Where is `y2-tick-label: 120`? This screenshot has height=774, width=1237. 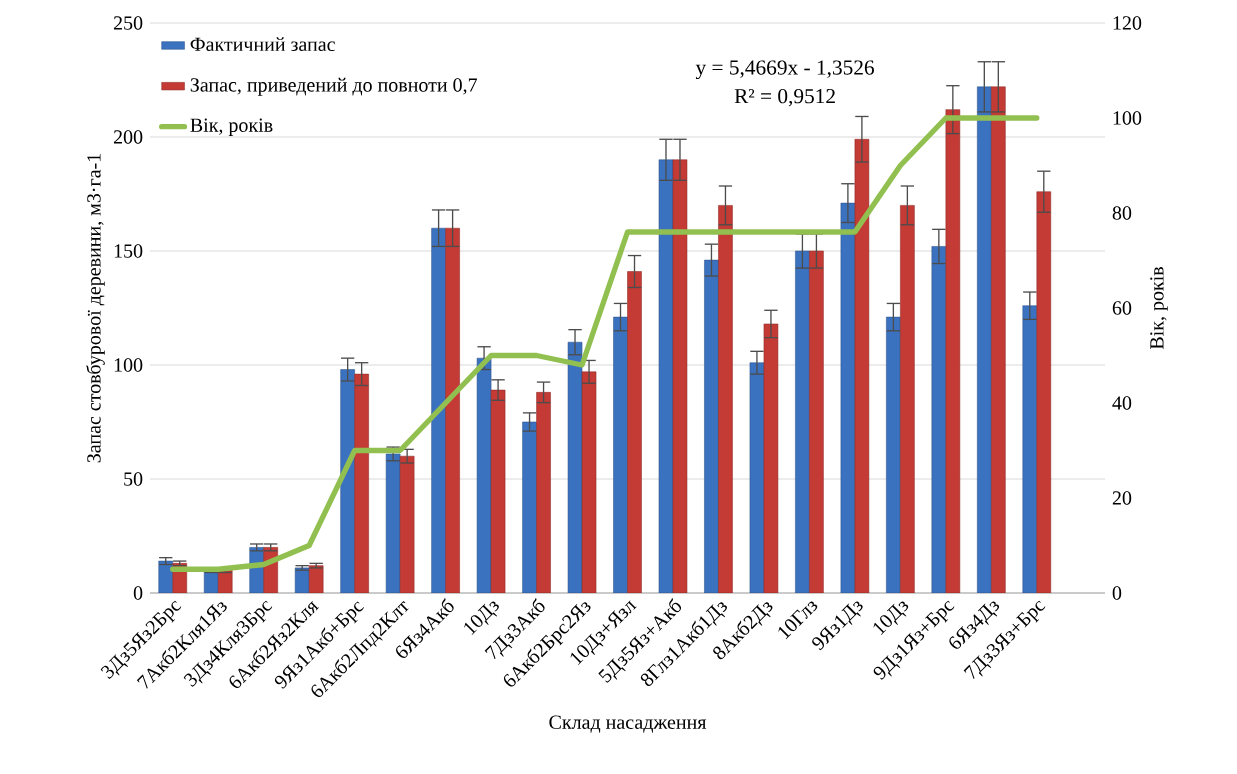 y2-tick-label: 120 is located at coordinates (1127, 23).